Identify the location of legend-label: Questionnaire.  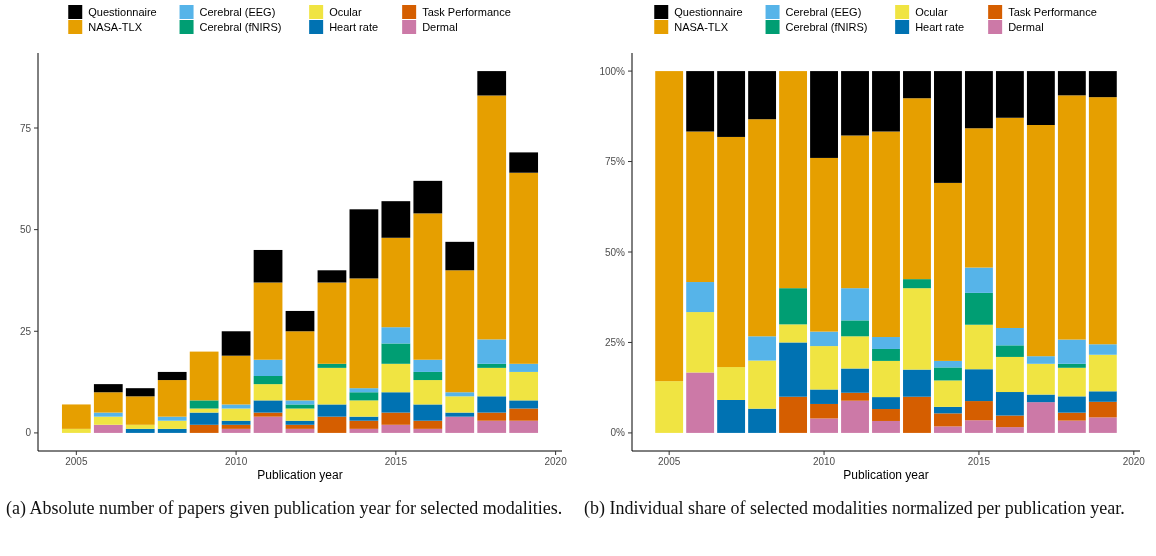
(708, 12).